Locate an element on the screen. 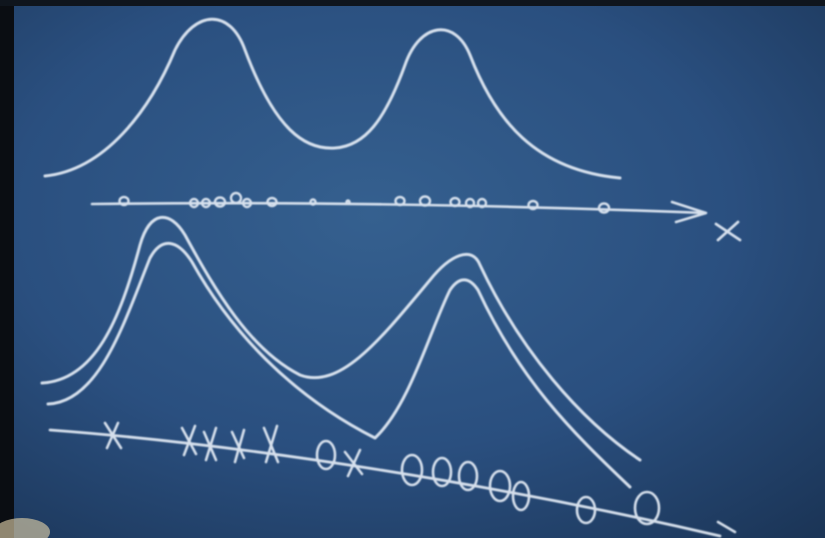  top-axis-circles is located at coordinates (364, 202).